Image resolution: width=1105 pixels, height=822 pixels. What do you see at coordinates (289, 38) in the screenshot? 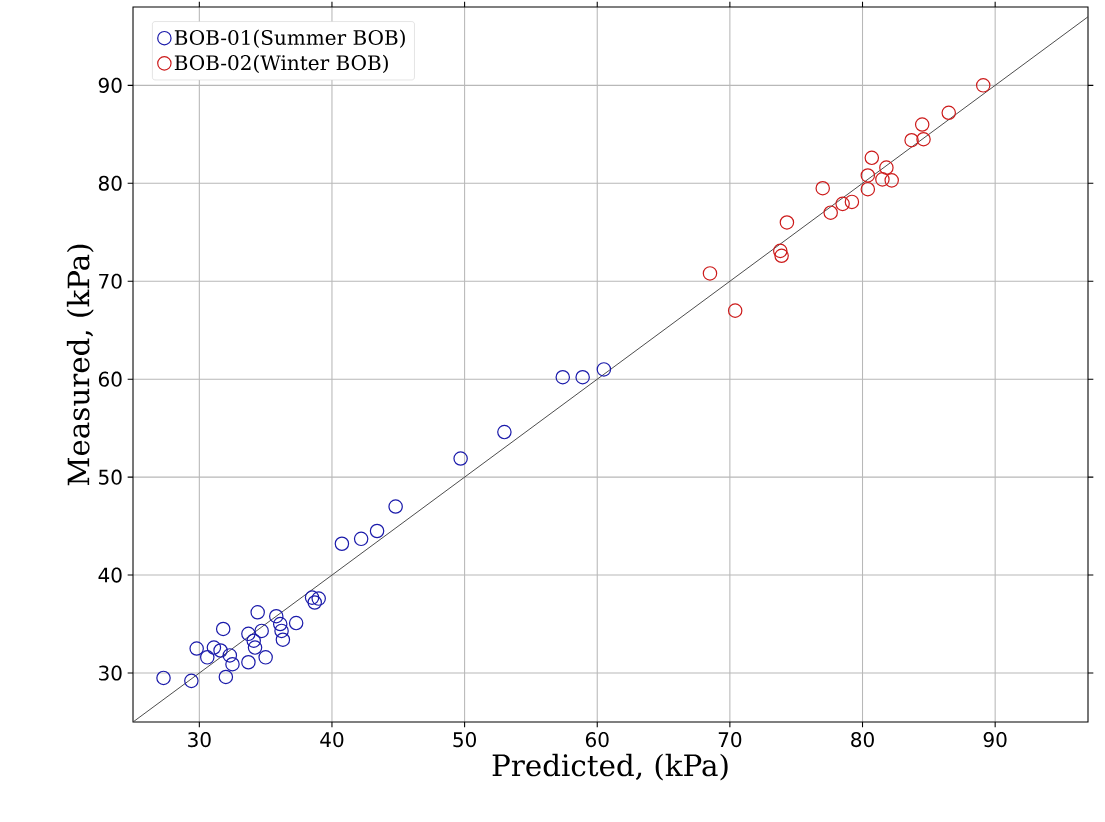
I see `legend-label: BOB-01(Summer BOB)` at bounding box center [289, 38].